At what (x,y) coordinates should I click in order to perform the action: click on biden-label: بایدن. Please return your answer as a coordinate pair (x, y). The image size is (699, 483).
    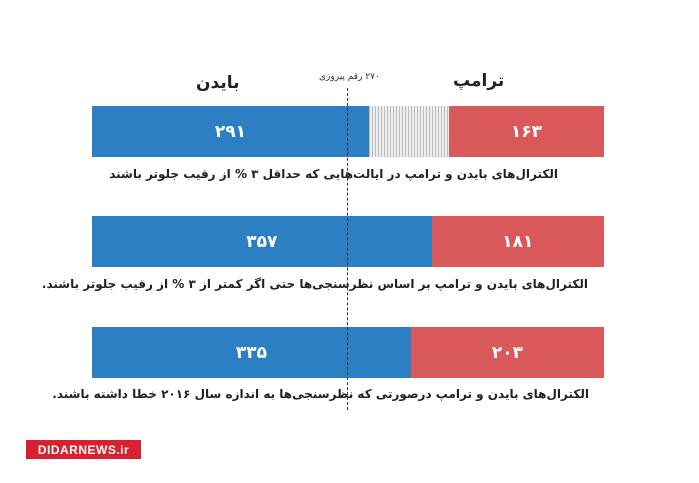
    Looking at the image, I should click on (218, 83).